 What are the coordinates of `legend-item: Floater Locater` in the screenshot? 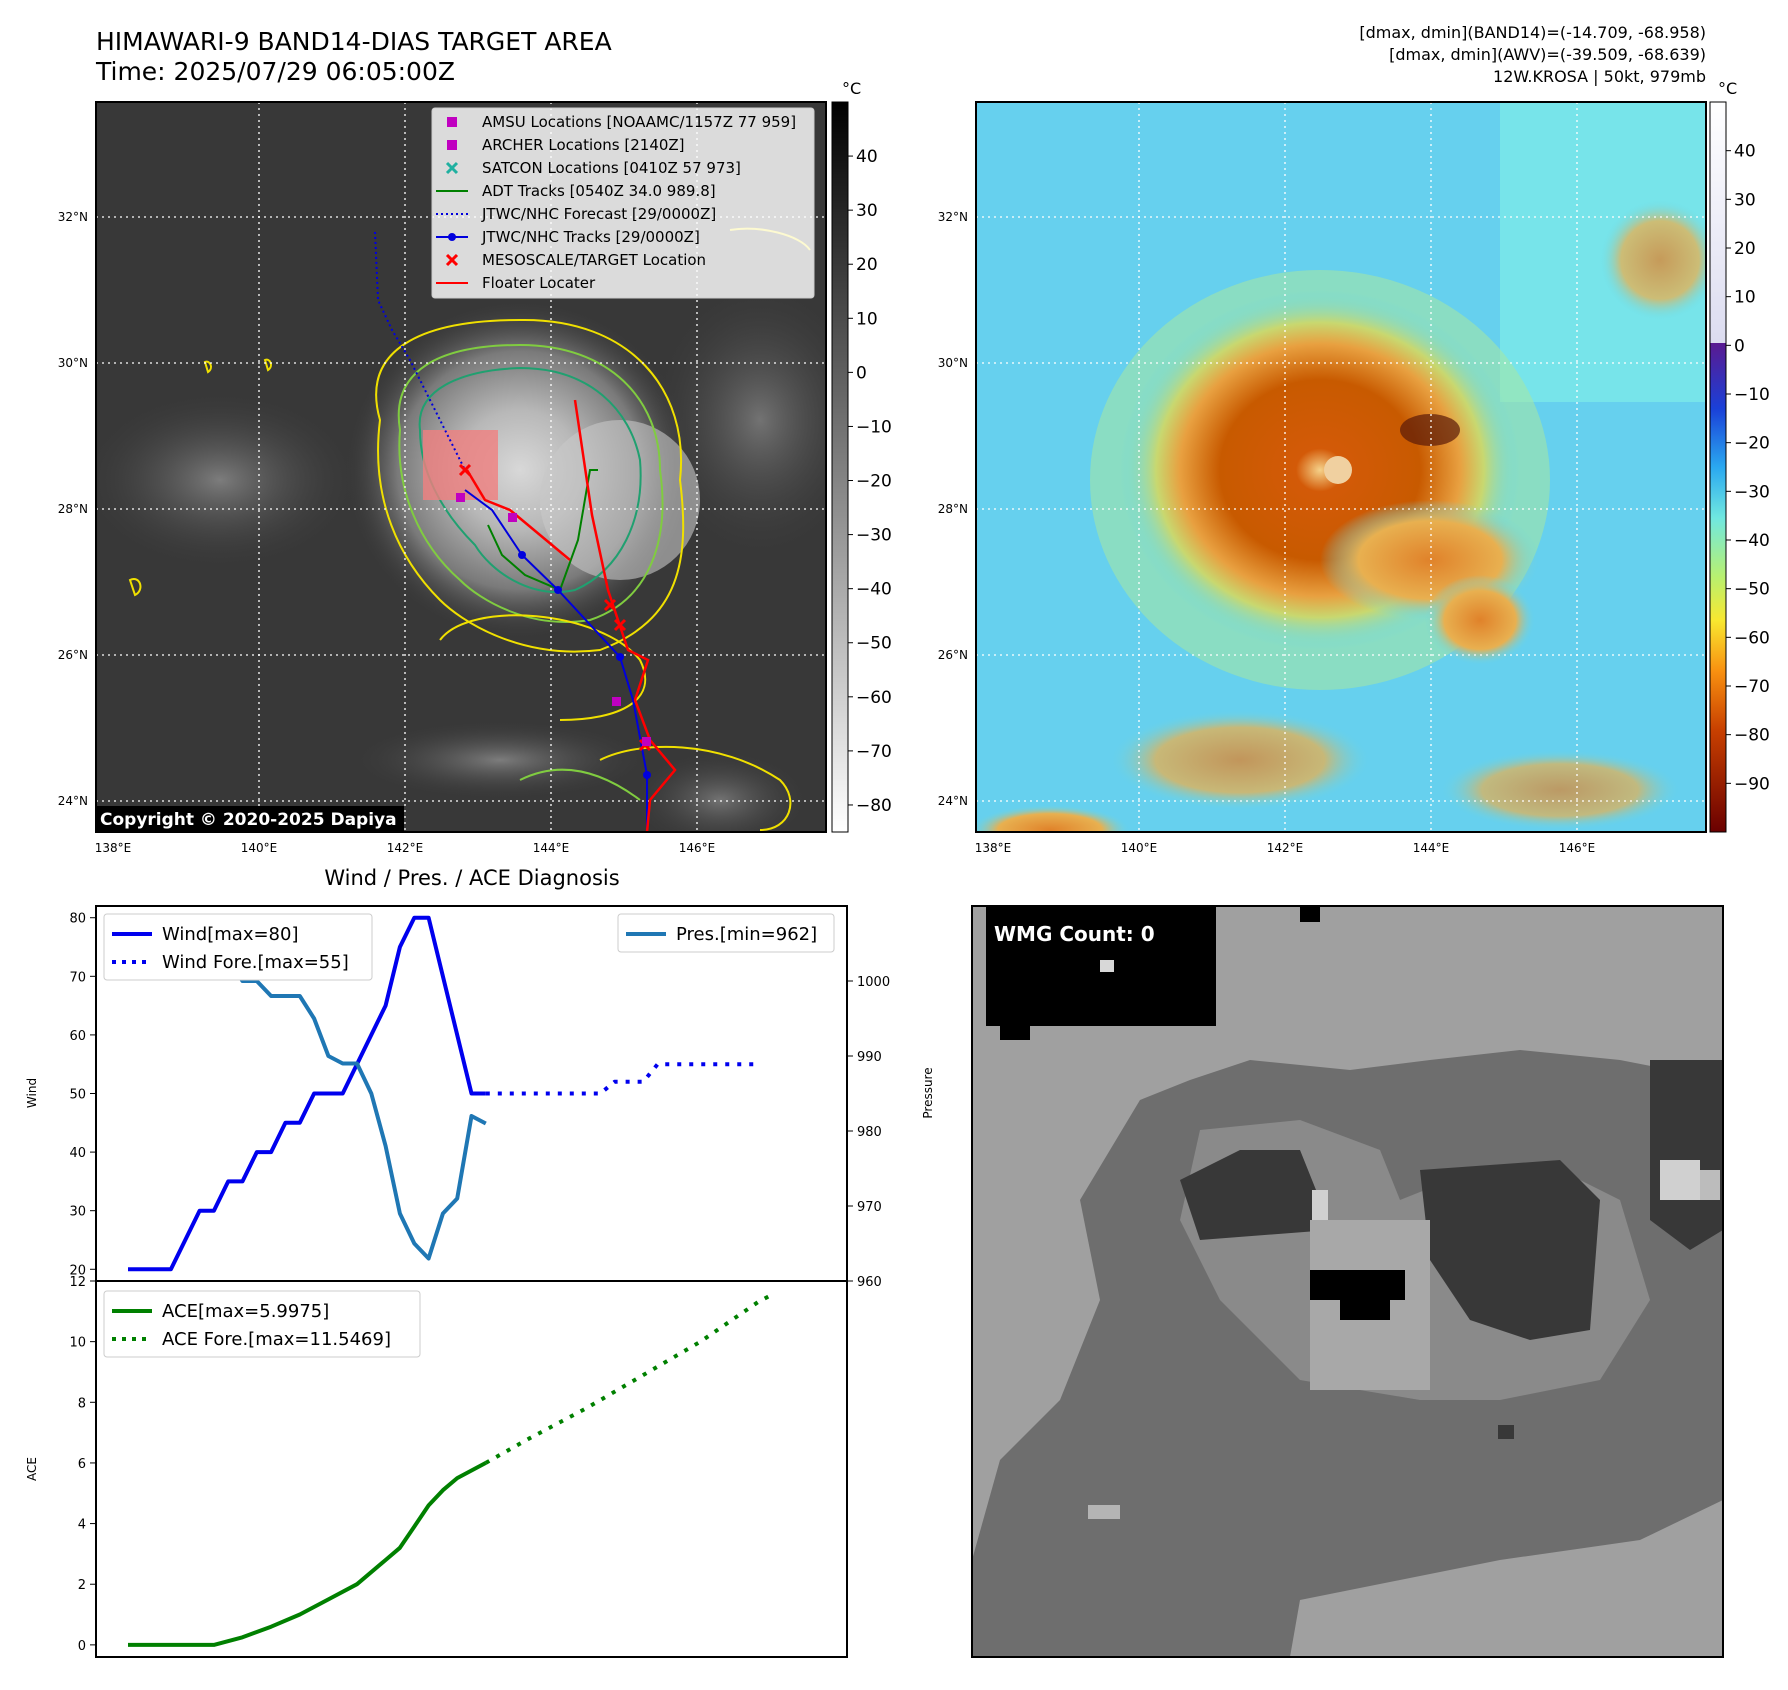 It's located at (516, 283).